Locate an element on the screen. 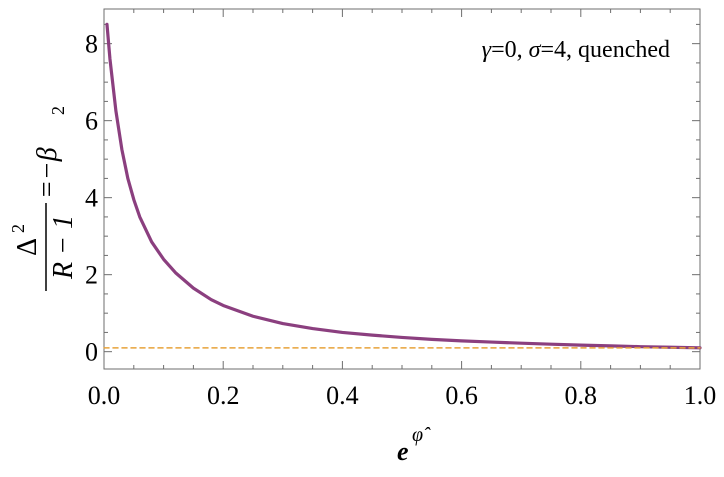 The width and height of the screenshot is (724, 477). x-tick-label: 0.4 is located at coordinates (342, 395).